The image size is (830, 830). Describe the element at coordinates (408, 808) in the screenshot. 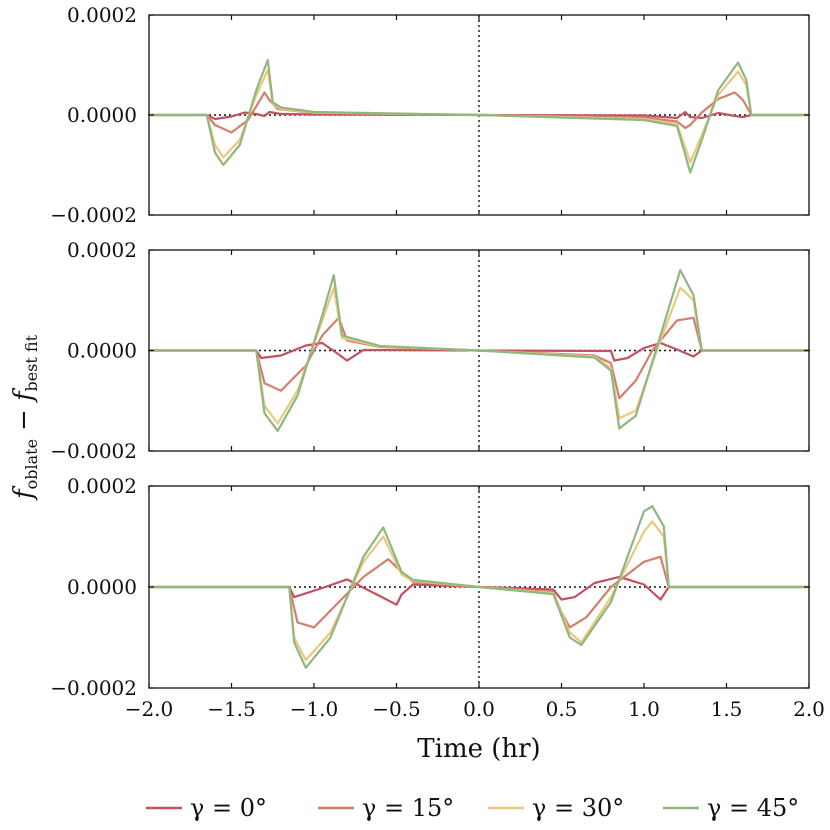

I see `legend-label: γ = 15°` at that location.